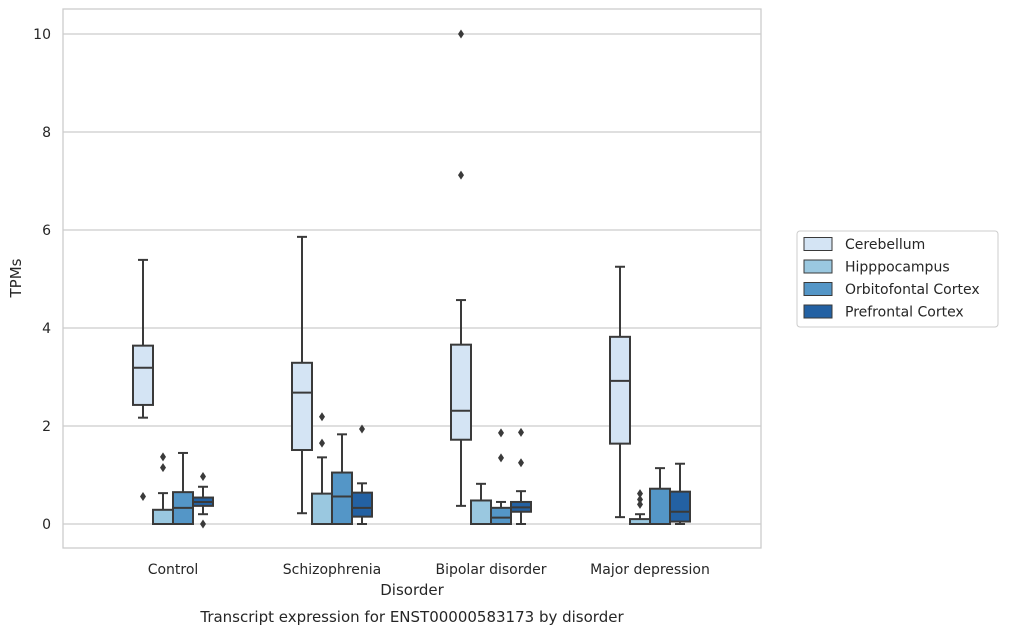  What do you see at coordinates (904, 313) in the screenshot?
I see `legend-entry: Prefrontal Cortex` at bounding box center [904, 313].